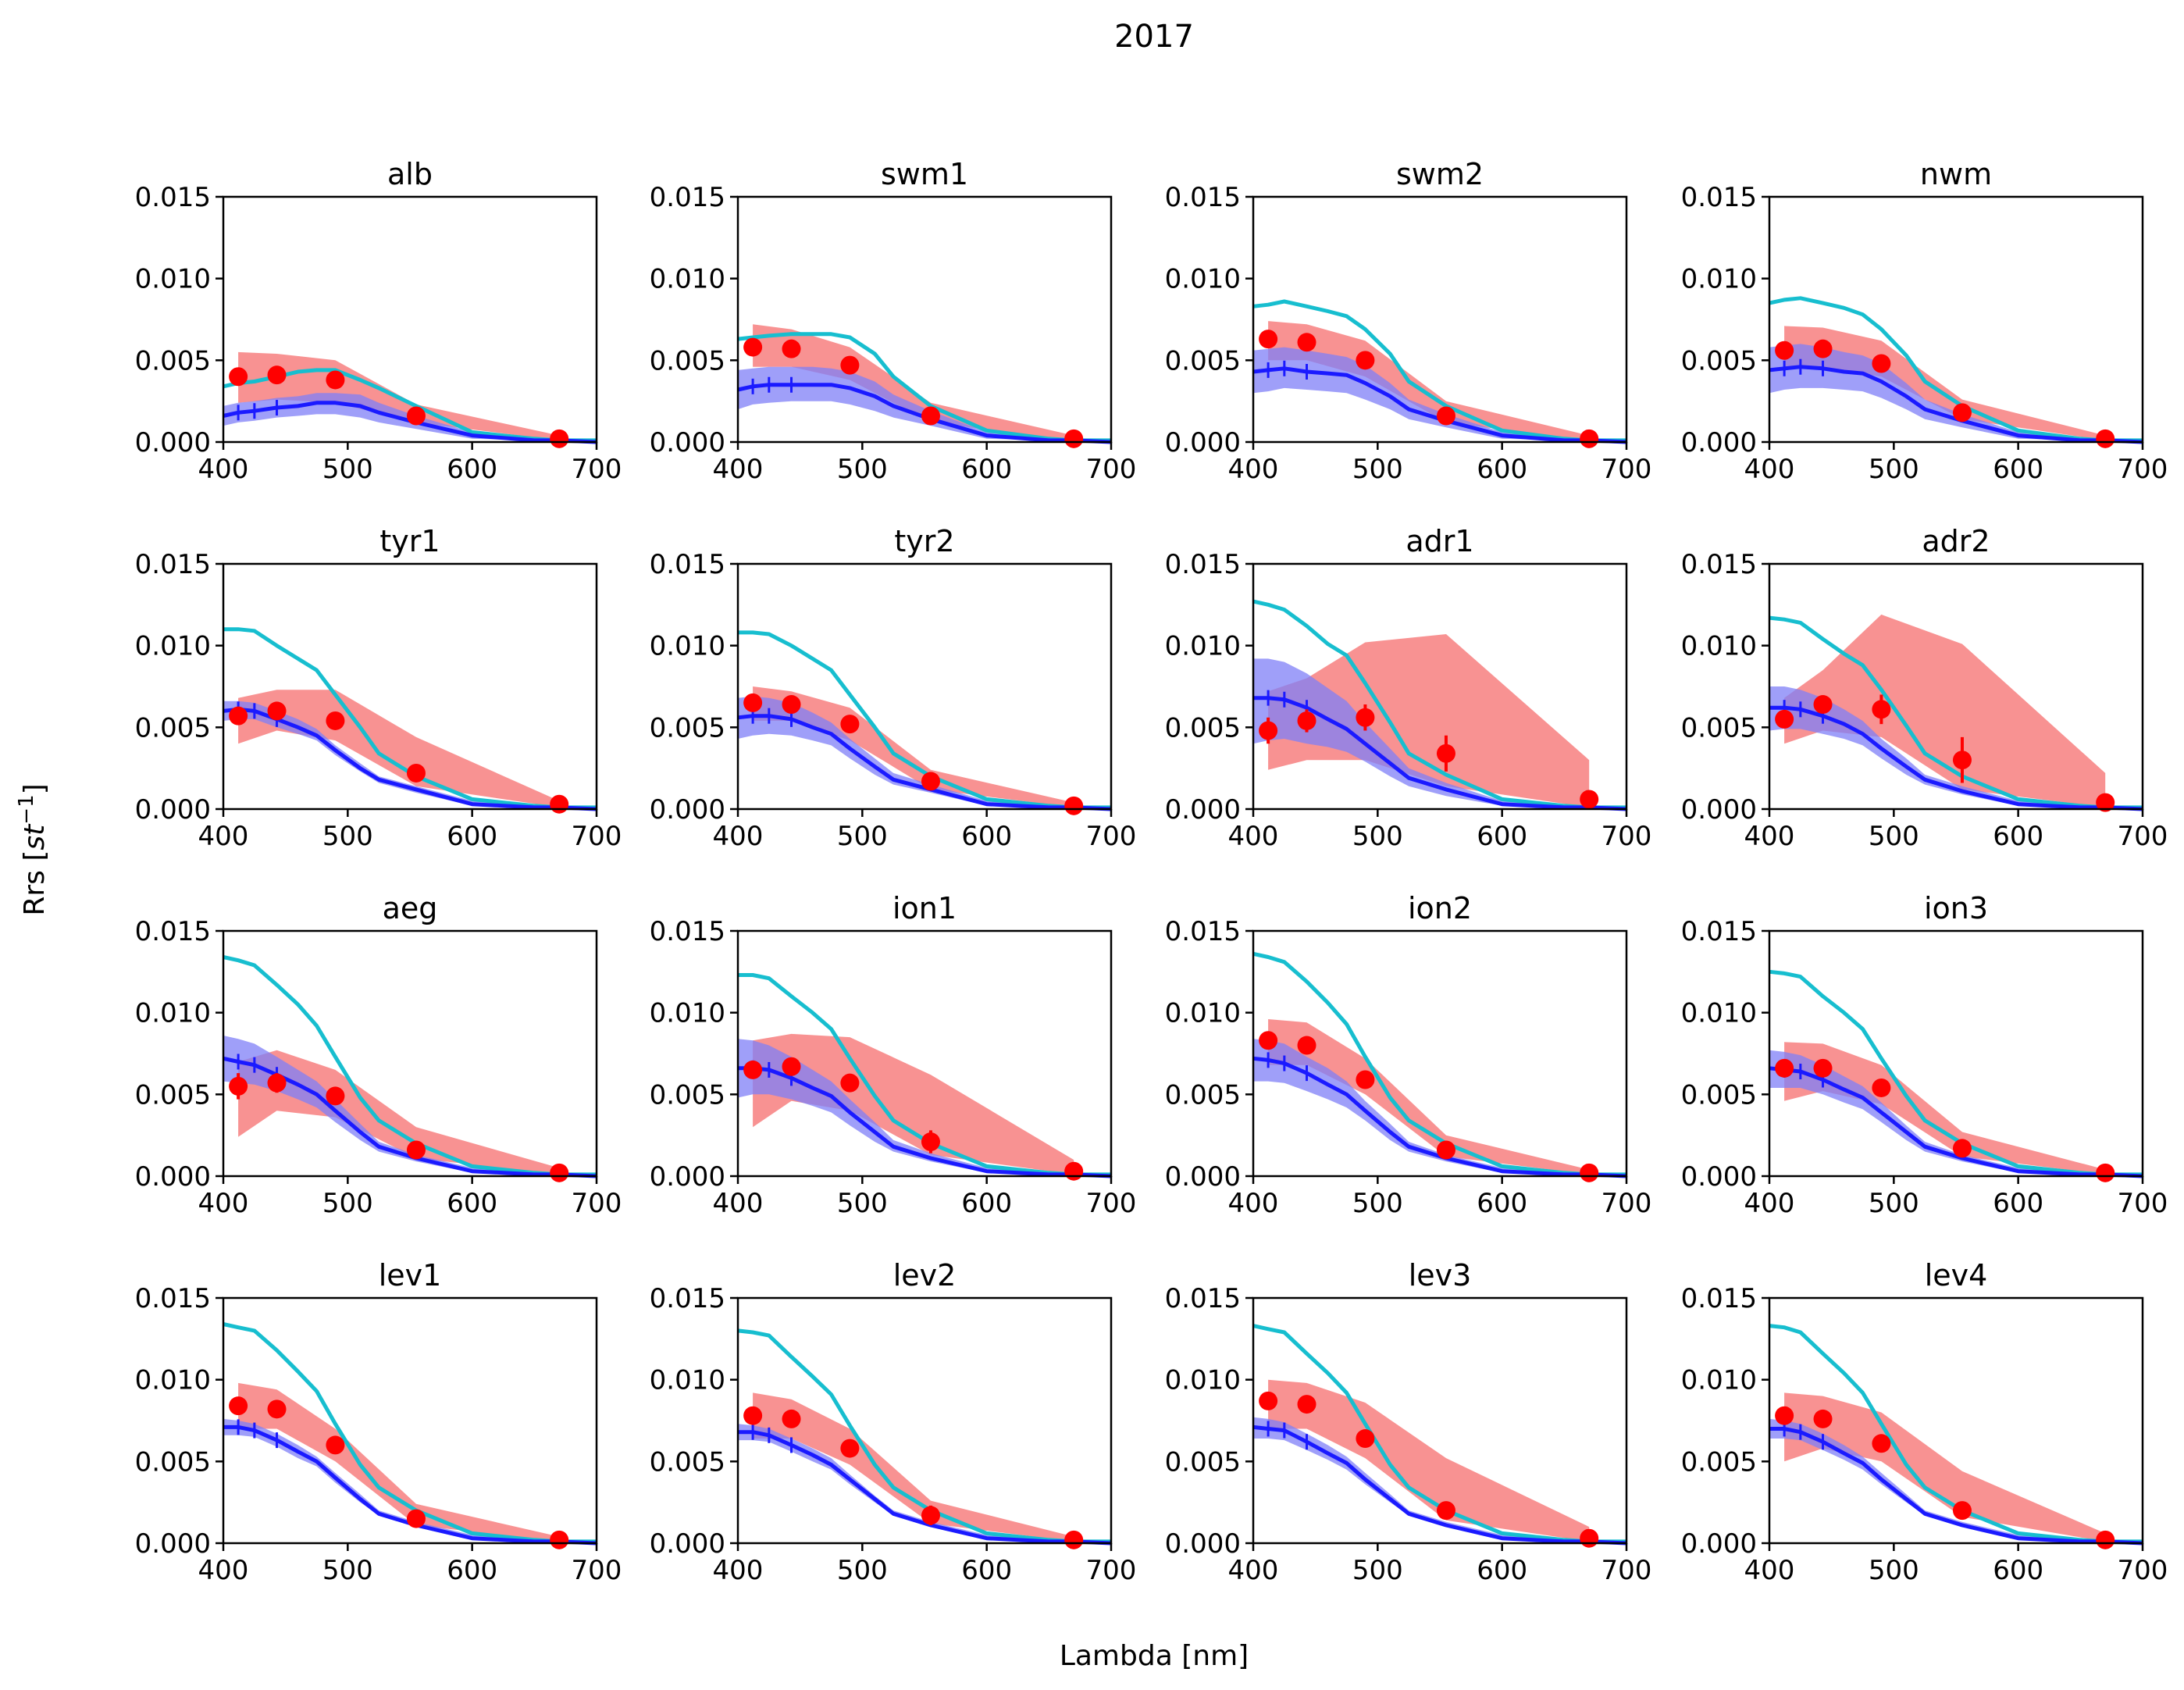 Image resolution: width=2184 pixels, height=1690 pixels. Describe the element at coordinates (409, 541) in the screenshot. I see `panel-title: tyr1` at that location.